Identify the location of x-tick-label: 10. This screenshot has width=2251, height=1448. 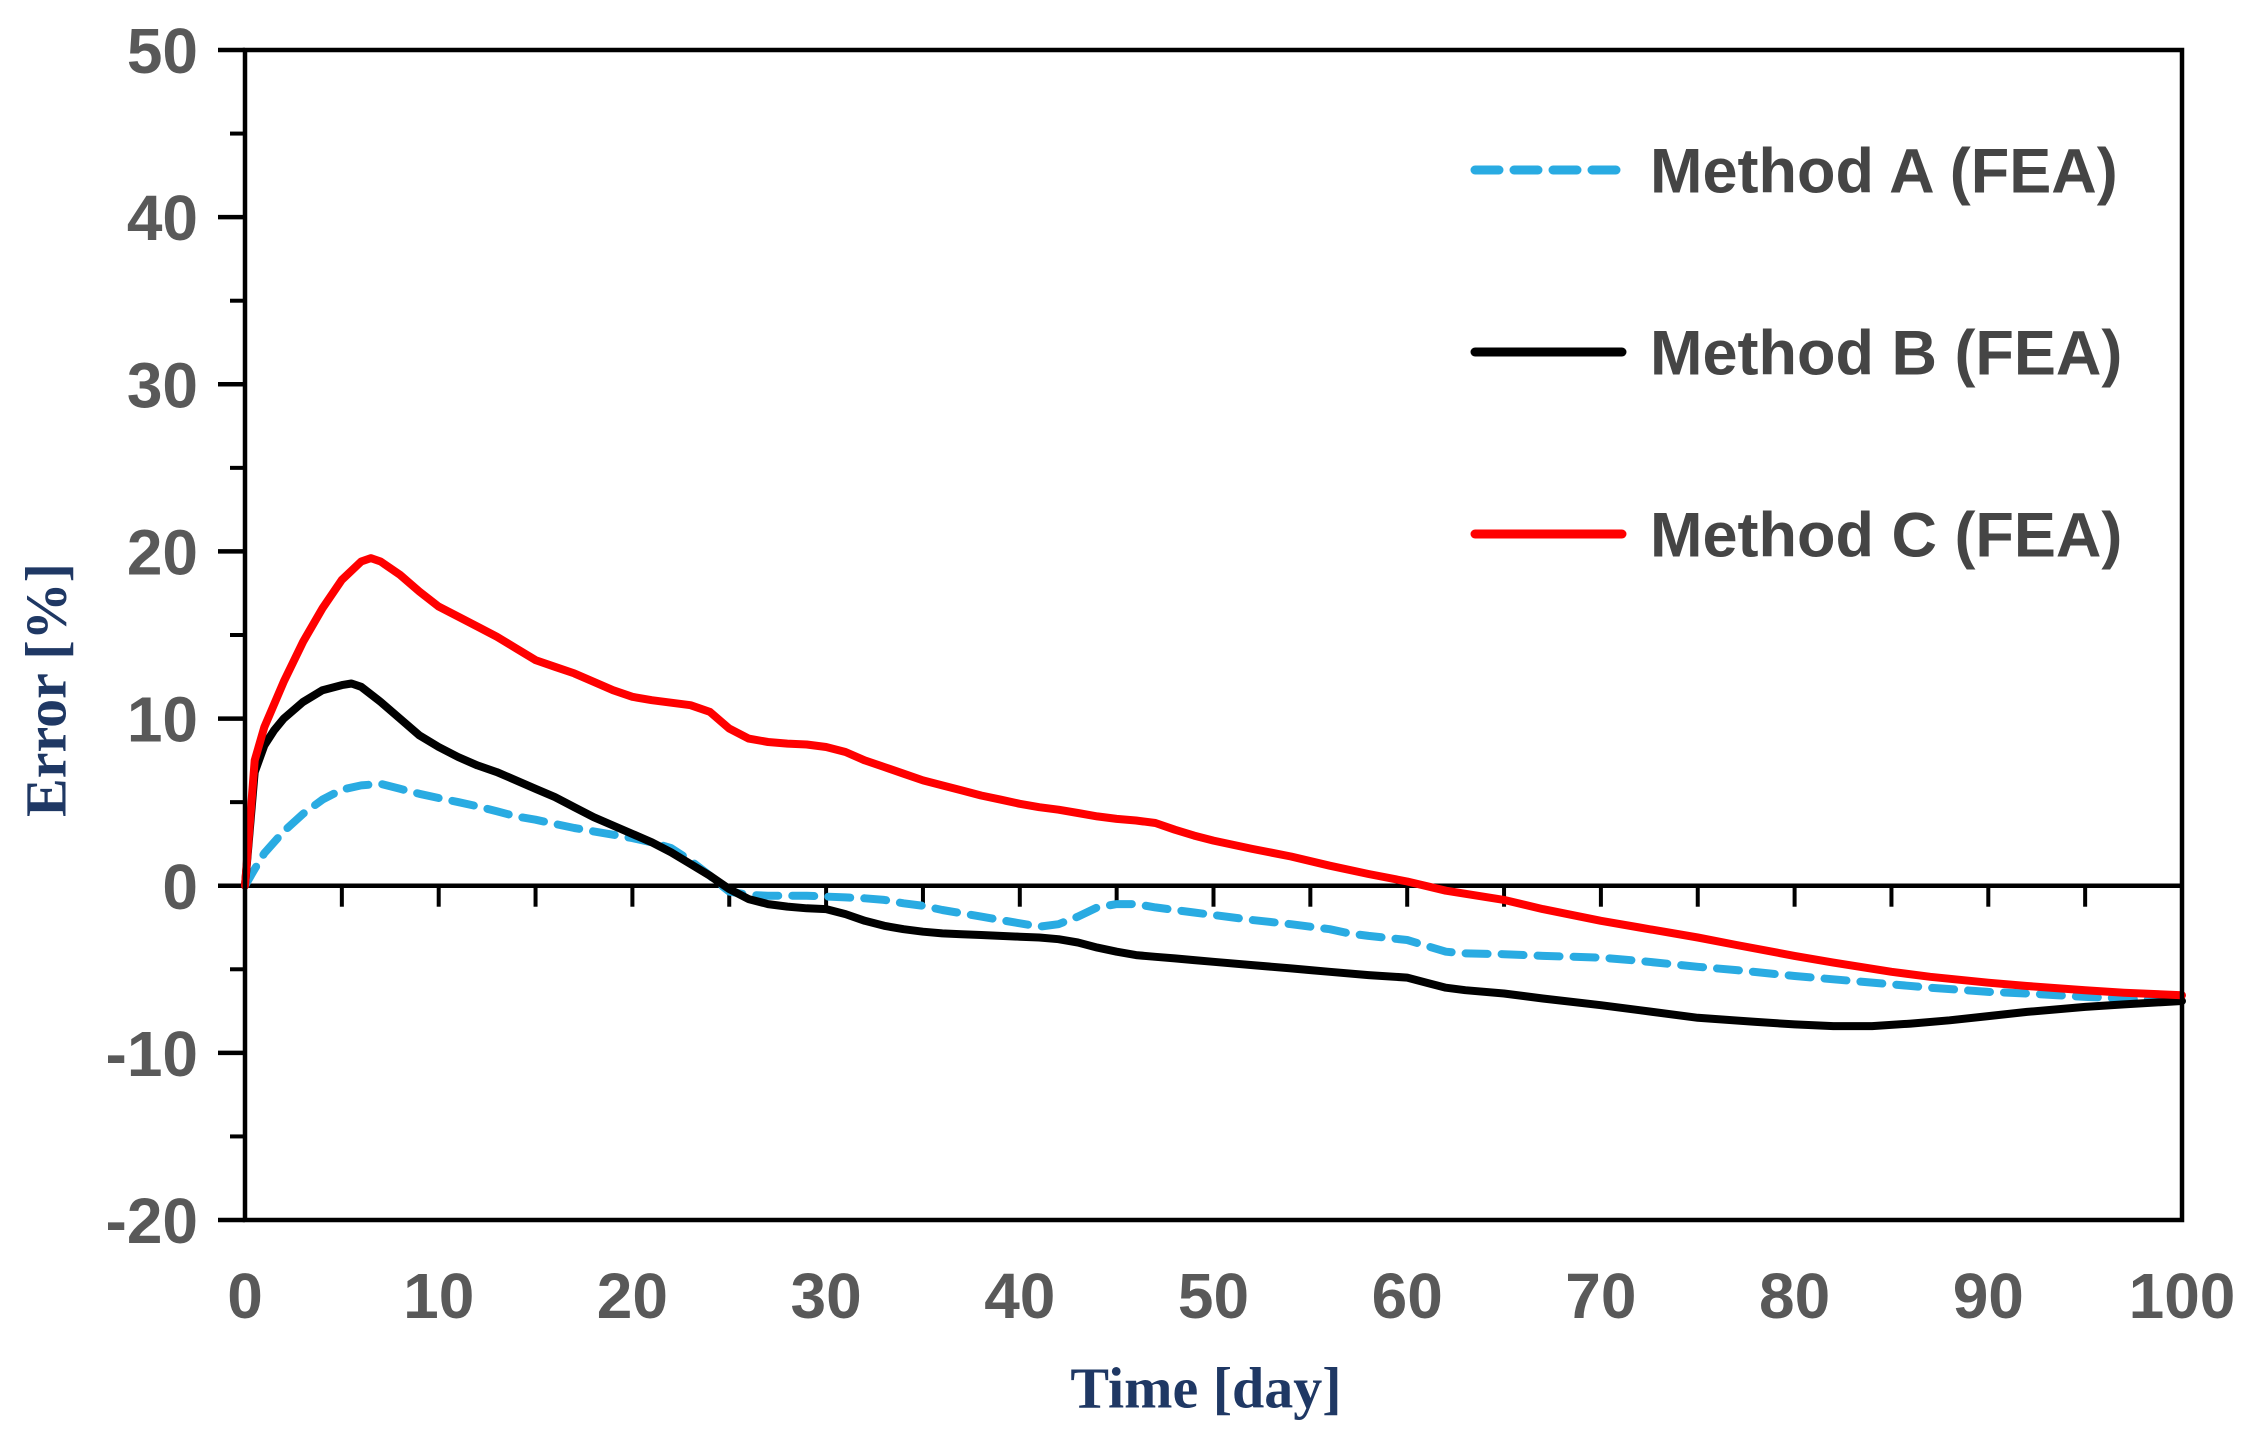
(438, 1296).